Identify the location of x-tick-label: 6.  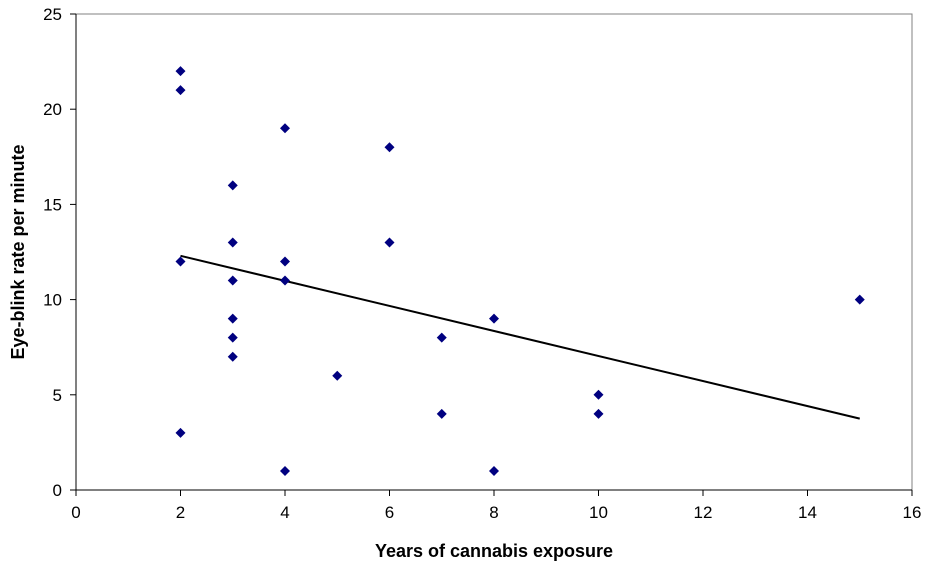
(389, 512).